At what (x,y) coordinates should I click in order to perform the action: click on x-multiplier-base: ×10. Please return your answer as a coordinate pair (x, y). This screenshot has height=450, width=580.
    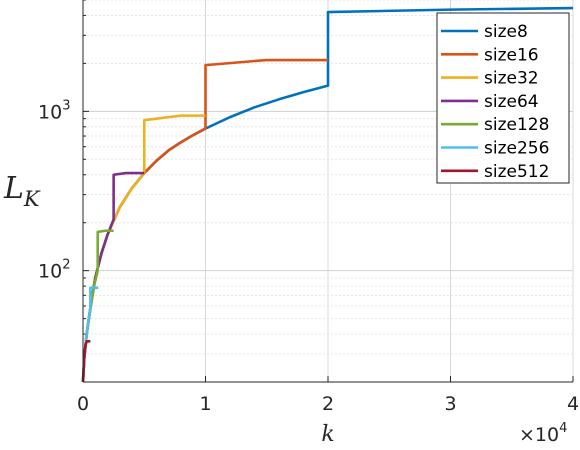
    Looking at the image, I should click on (539, 435).